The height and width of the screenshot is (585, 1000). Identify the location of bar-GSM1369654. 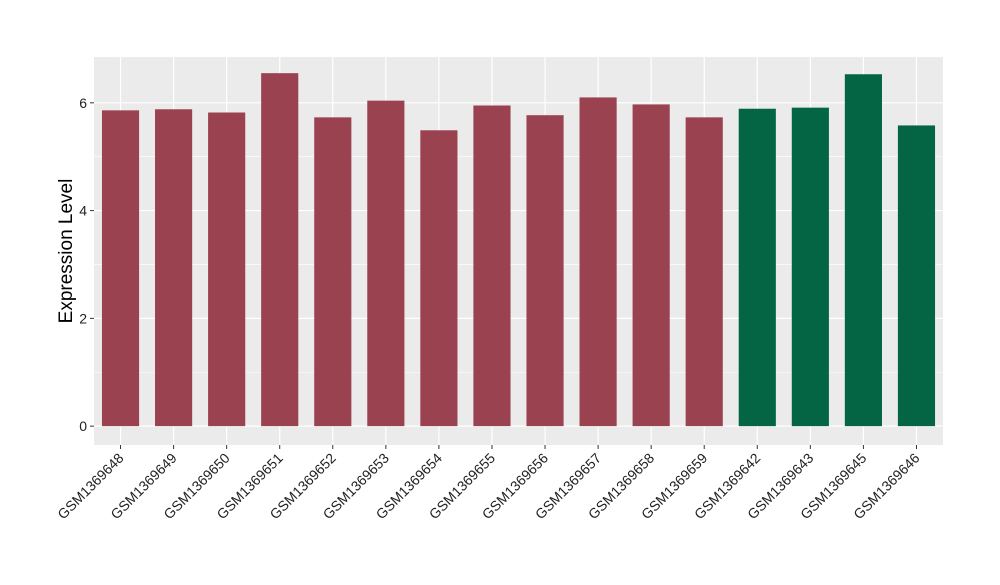
(439, 278).